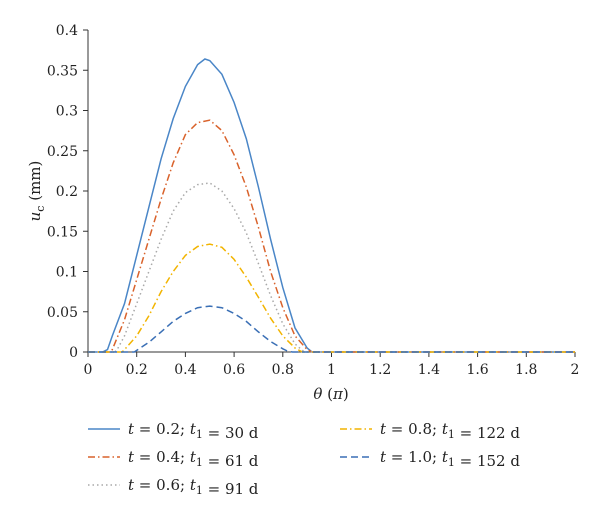 The width and height of the screenshot is (600, 520). I want to click on y-axis-label: uc (mm), so click(36, 191).